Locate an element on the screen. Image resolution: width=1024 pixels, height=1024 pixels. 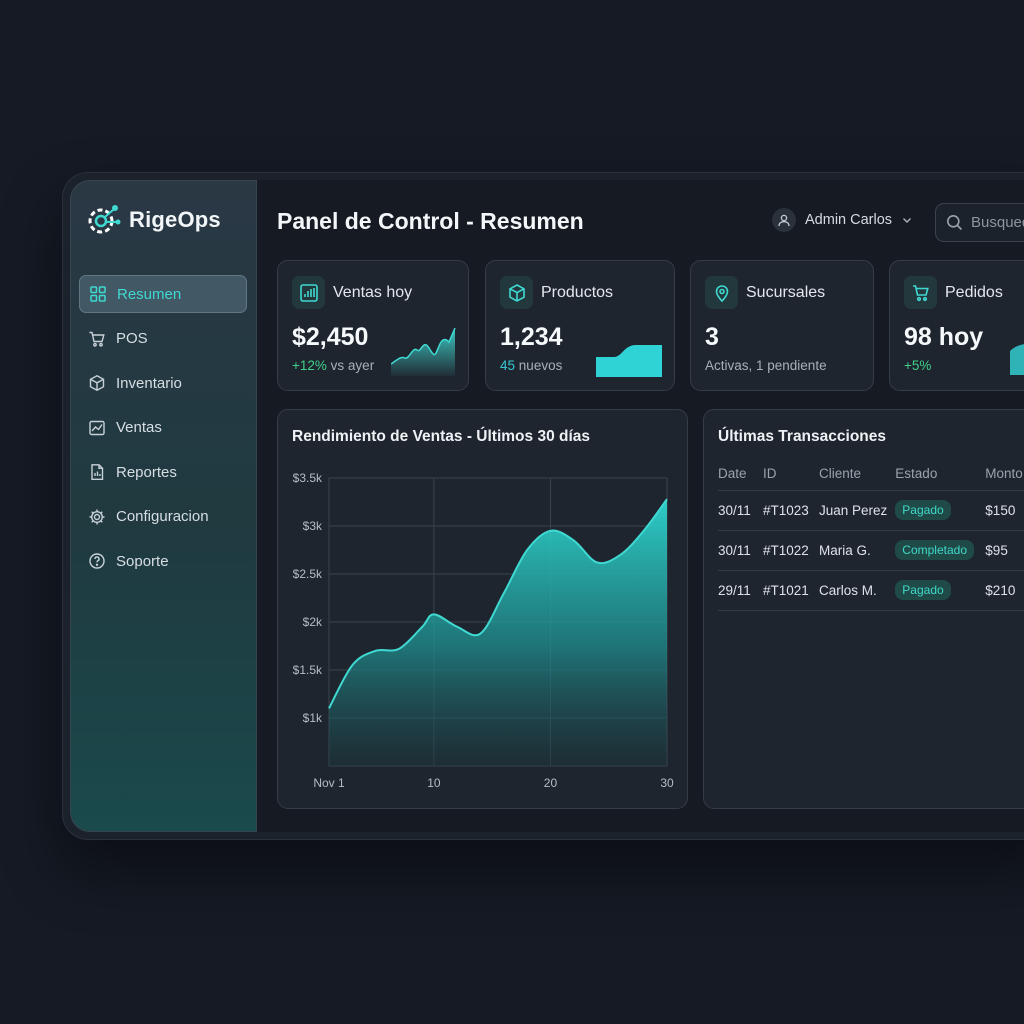
card-subtitle: +5% is located at coordinates (917, 365).